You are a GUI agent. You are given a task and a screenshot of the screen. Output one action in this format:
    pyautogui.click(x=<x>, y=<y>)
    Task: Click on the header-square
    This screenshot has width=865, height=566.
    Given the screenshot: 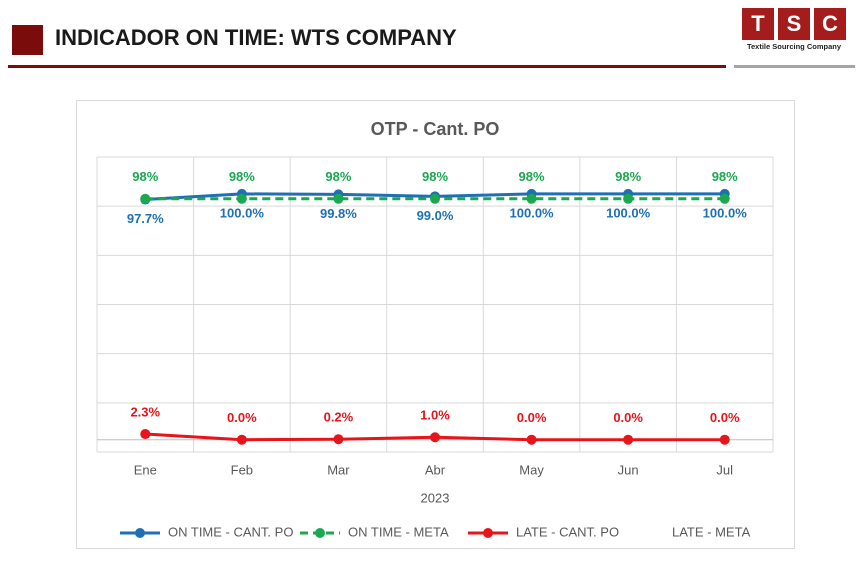 What is the action you would take?
    pyautogui.click(x=27, y=40)
    